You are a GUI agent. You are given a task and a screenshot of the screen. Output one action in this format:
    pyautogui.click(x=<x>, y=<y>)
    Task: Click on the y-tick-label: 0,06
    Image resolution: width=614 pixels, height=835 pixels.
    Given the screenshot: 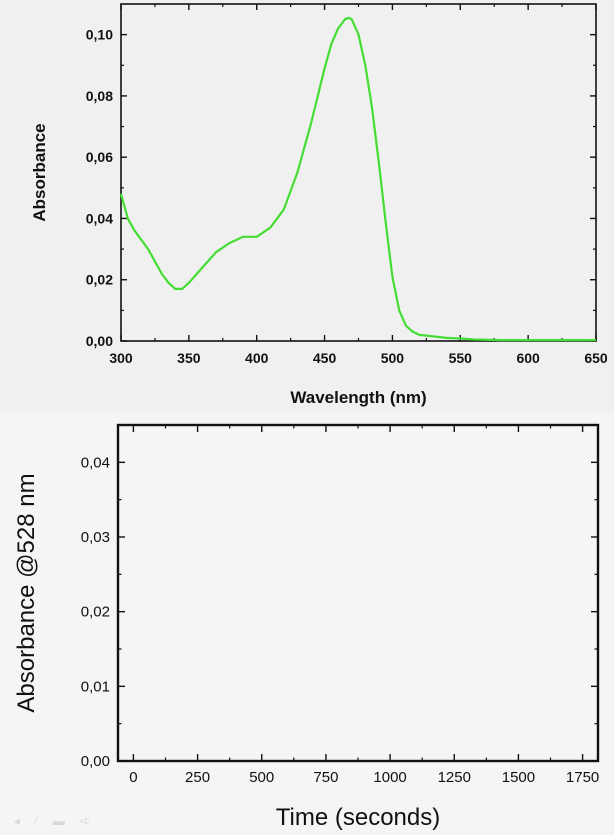 What is the action you would take?
    pyautogui.click(x=99, y=157)
    